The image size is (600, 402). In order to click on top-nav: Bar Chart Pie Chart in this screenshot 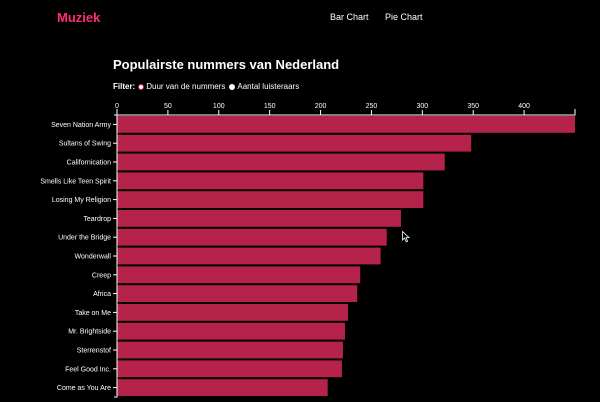, I will do `click(383, 17)`.